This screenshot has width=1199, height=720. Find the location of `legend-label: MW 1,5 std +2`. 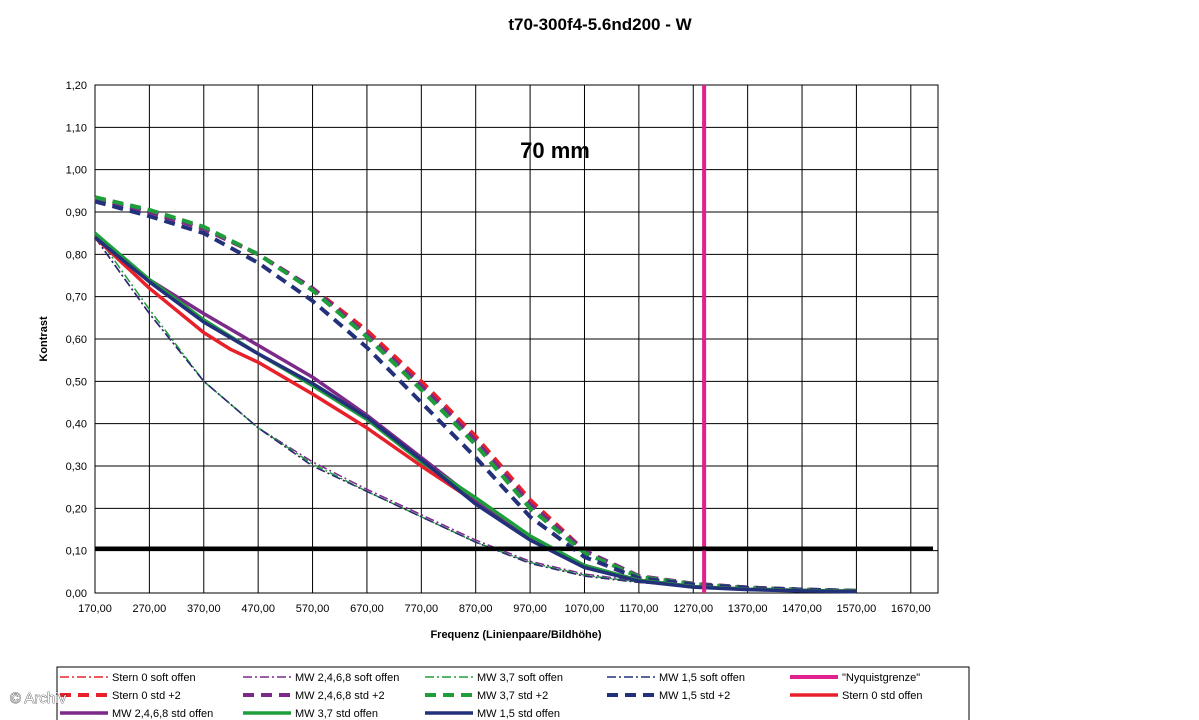

legend-label: MW 1,5 std +2 is located at coordinates (694, 696).